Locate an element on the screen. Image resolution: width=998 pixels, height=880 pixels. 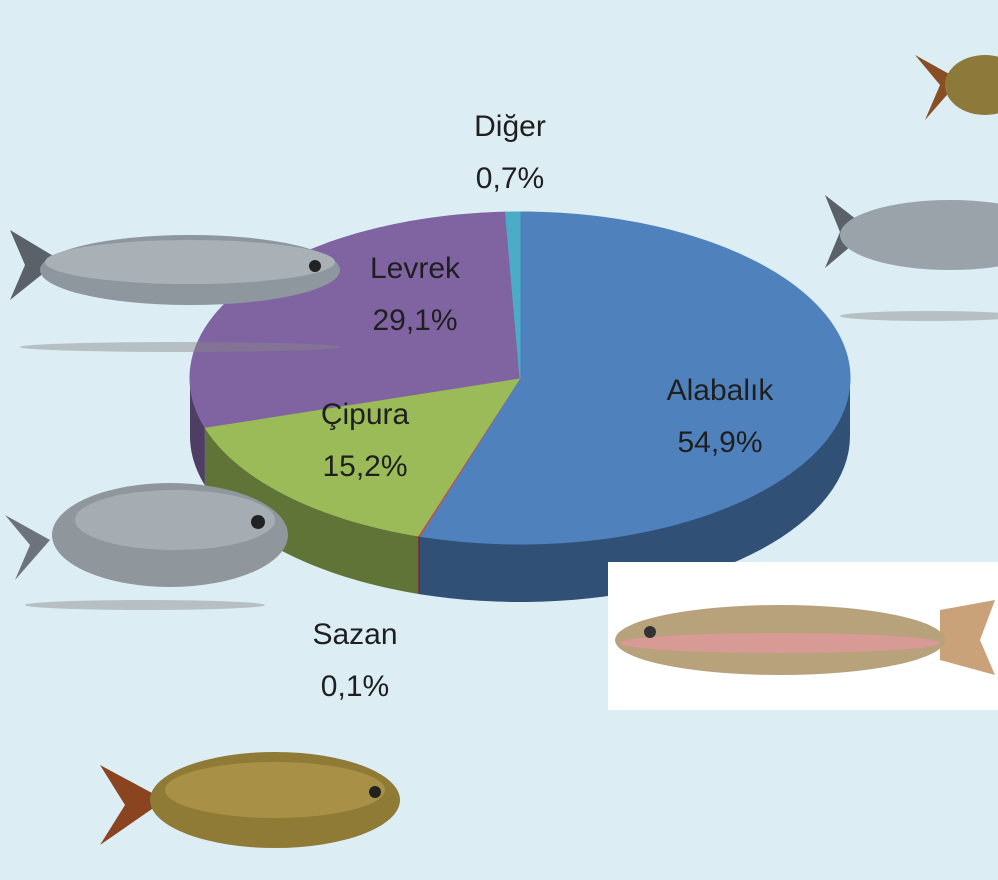
value-label: 54,9% is located at coordinates (719, 442).